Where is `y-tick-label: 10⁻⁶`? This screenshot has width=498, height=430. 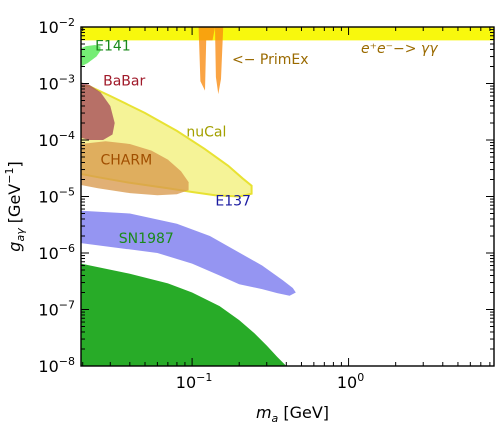 y-tick-label: 10⁻⁶ is located at coordinates (56, 252).